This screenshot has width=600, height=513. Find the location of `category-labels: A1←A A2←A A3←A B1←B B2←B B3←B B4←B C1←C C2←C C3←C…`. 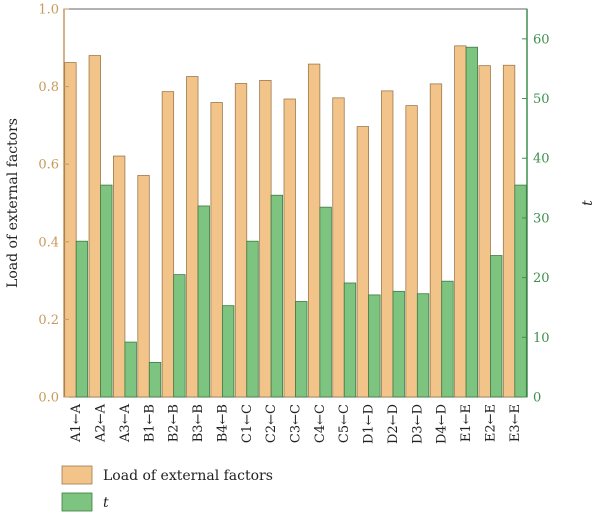

category-labels: A1←A A2←A A3←A B1←B B2←B B3←B B4←B C1←C C2←C C3←C… is located at coordinates (296, 423).